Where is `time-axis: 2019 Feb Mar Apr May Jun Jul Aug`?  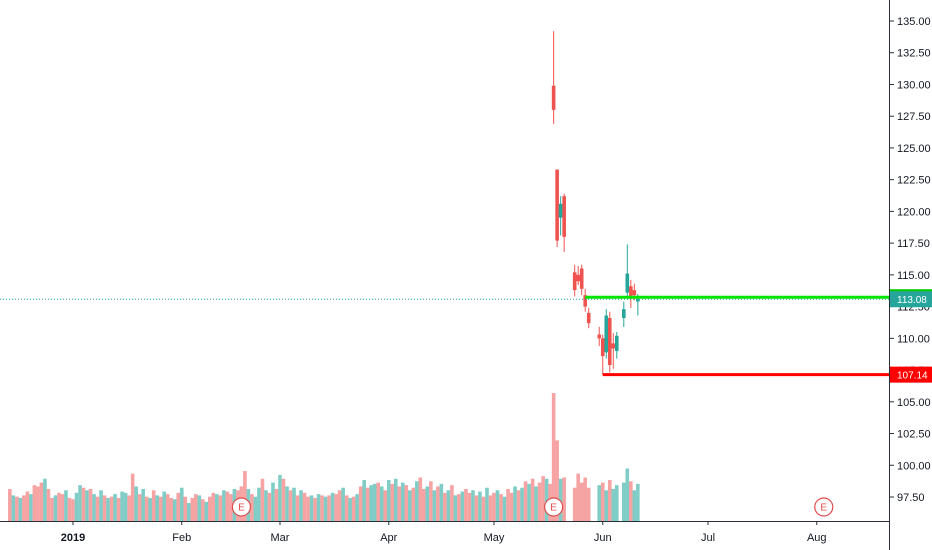
time-axis: 2019 Feb Mar Apr May Jun Jul Aug is located at coordinates (444, 532).